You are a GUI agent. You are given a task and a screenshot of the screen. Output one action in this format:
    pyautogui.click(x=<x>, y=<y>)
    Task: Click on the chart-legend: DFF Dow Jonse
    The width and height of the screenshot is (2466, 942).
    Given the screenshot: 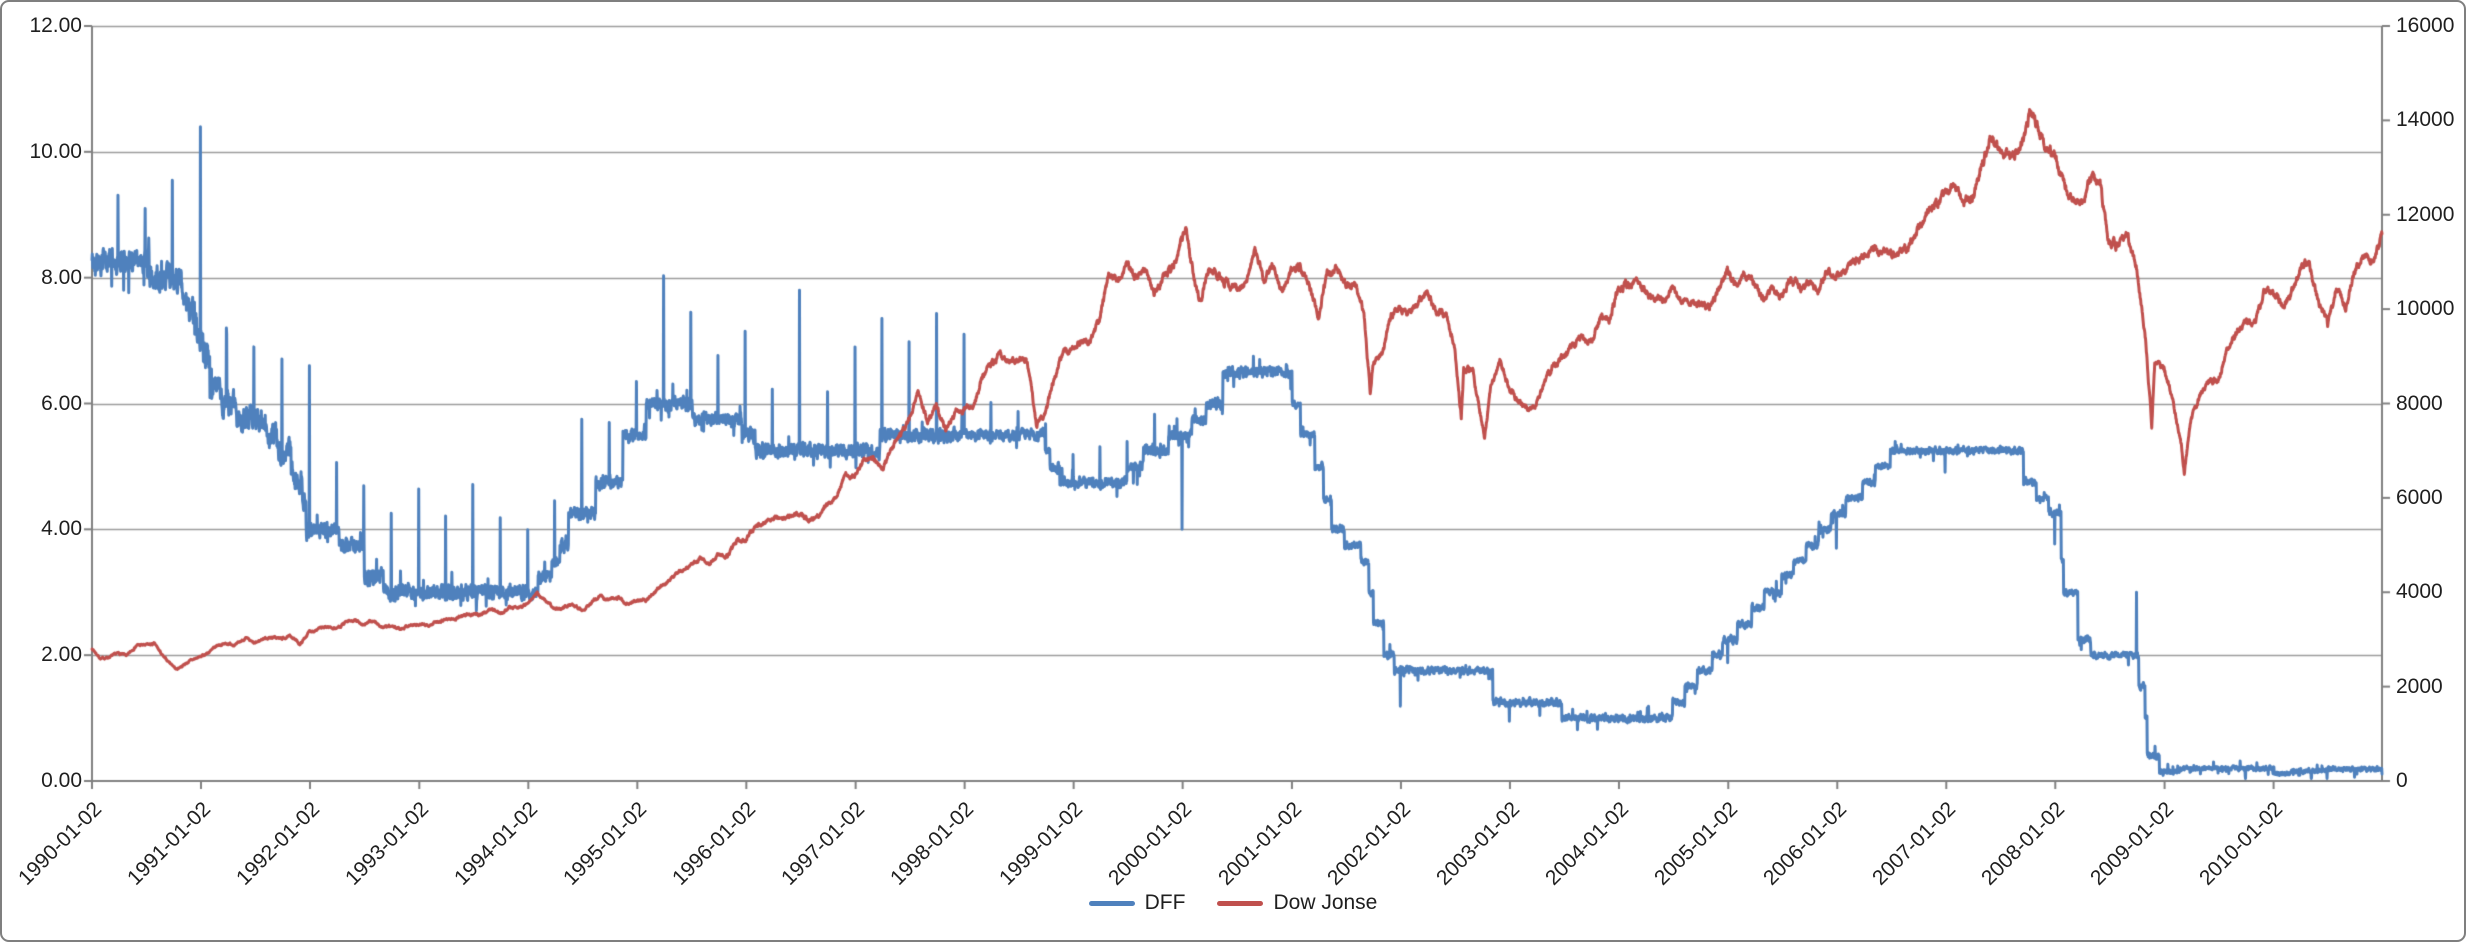 What is the action you would take?
    pyautogui.click(x=1233, y=903)
    